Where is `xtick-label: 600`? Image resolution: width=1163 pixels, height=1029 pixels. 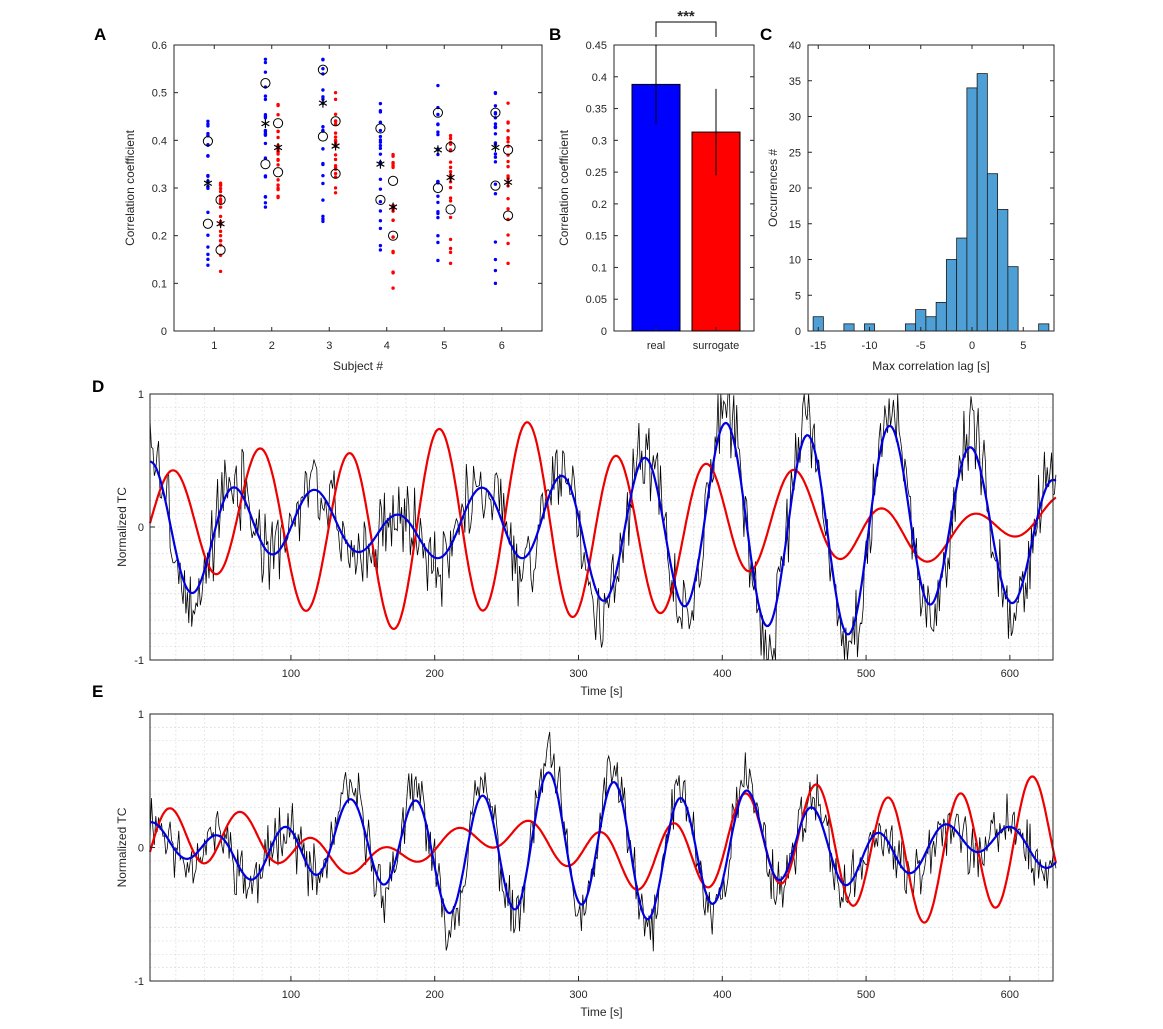 xtick-label: 600 is located at coordinates (1010, 674).